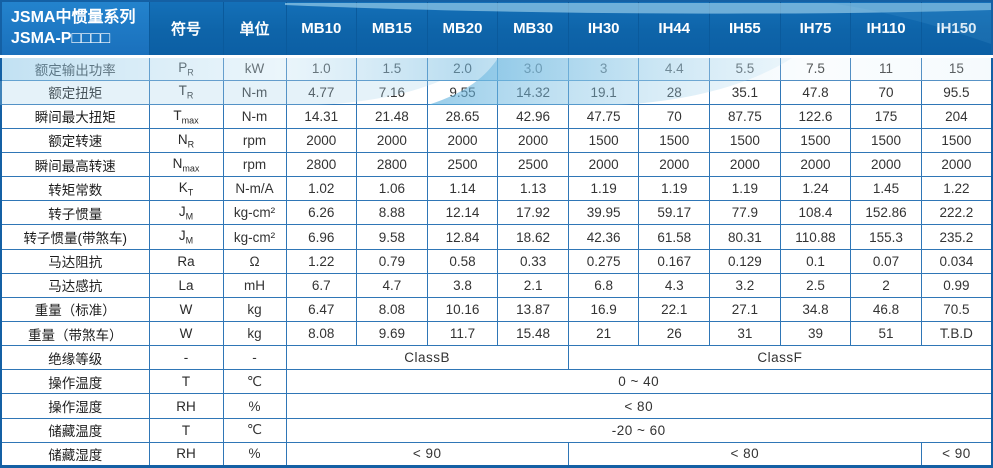  Describe the element at coordinates (186, 140) in the screenshot. I see `row-symbol: NR` at that location.